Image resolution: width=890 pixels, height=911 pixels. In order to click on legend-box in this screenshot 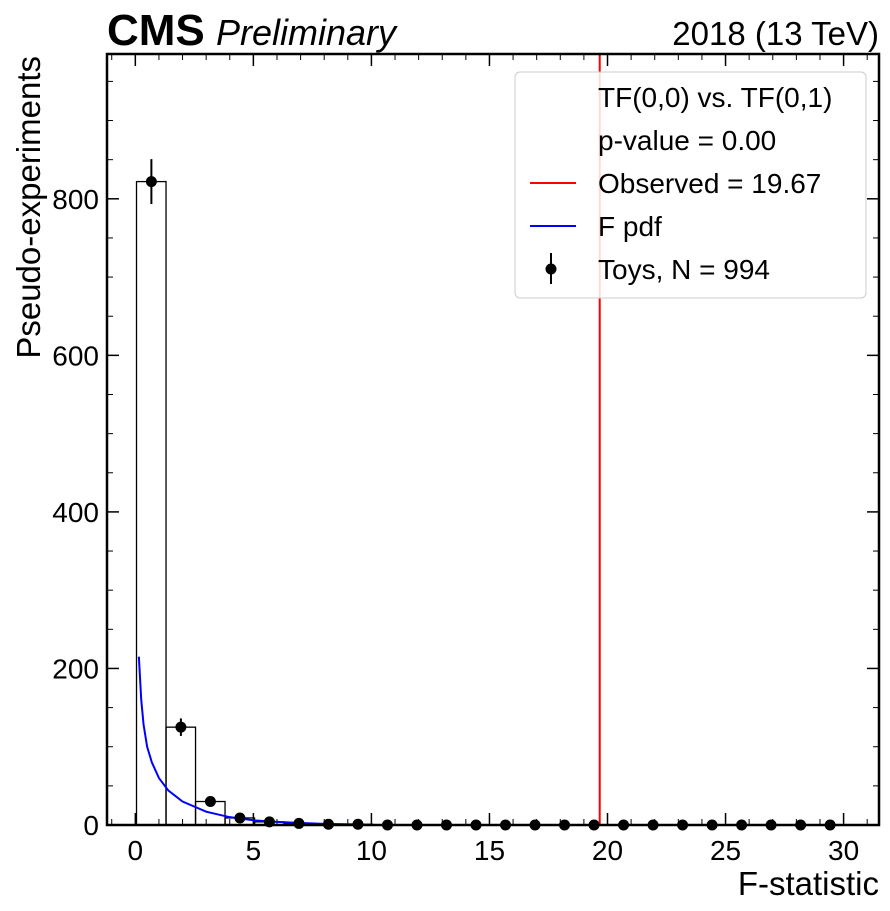, I will do `click(690, 185)`.